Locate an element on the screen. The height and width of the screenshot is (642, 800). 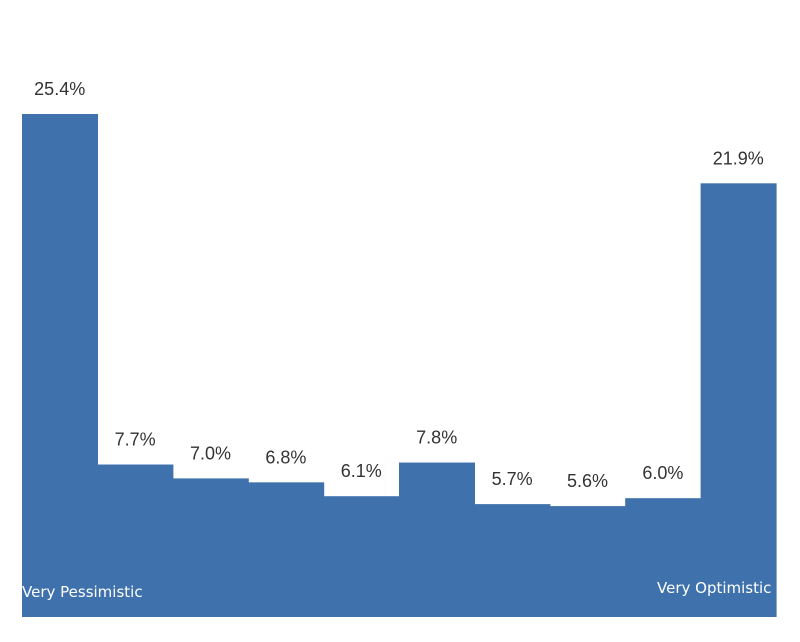
value-label-7: 5.7% is located at coordinates (512, 479).